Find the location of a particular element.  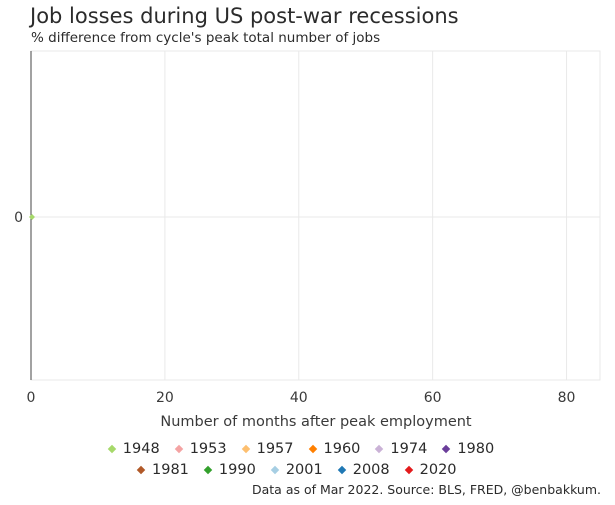

legend-item: 1960 is located at coordinates (334, 449).